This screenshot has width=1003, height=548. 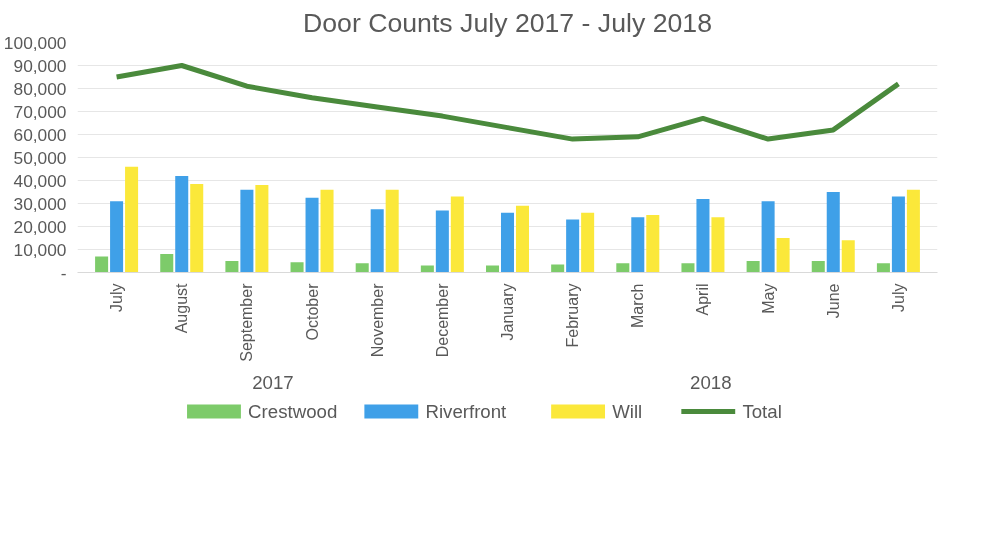 I want to click on legend-label: Crestwood, so click(x=293, y=411).